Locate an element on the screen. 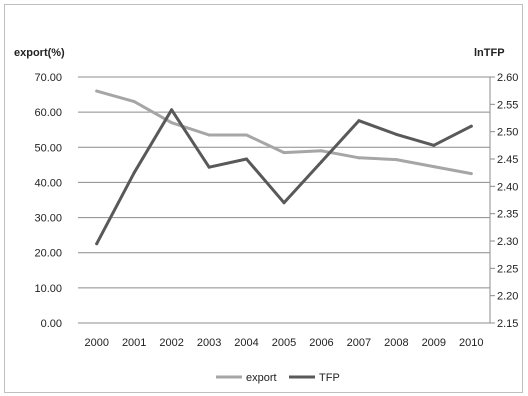 The image size is (528, 396). x-tick-label: 2000 is located at coordinates (96, 343).